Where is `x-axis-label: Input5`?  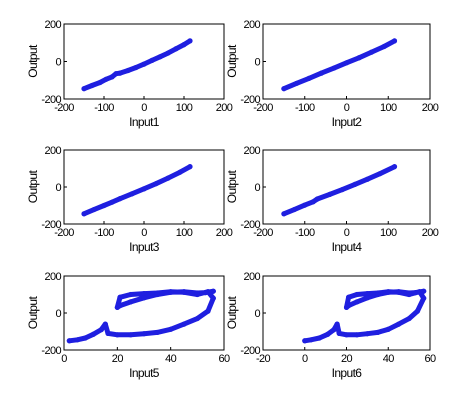 x-axis-label: Input5 is located at coordinates (144, 373).